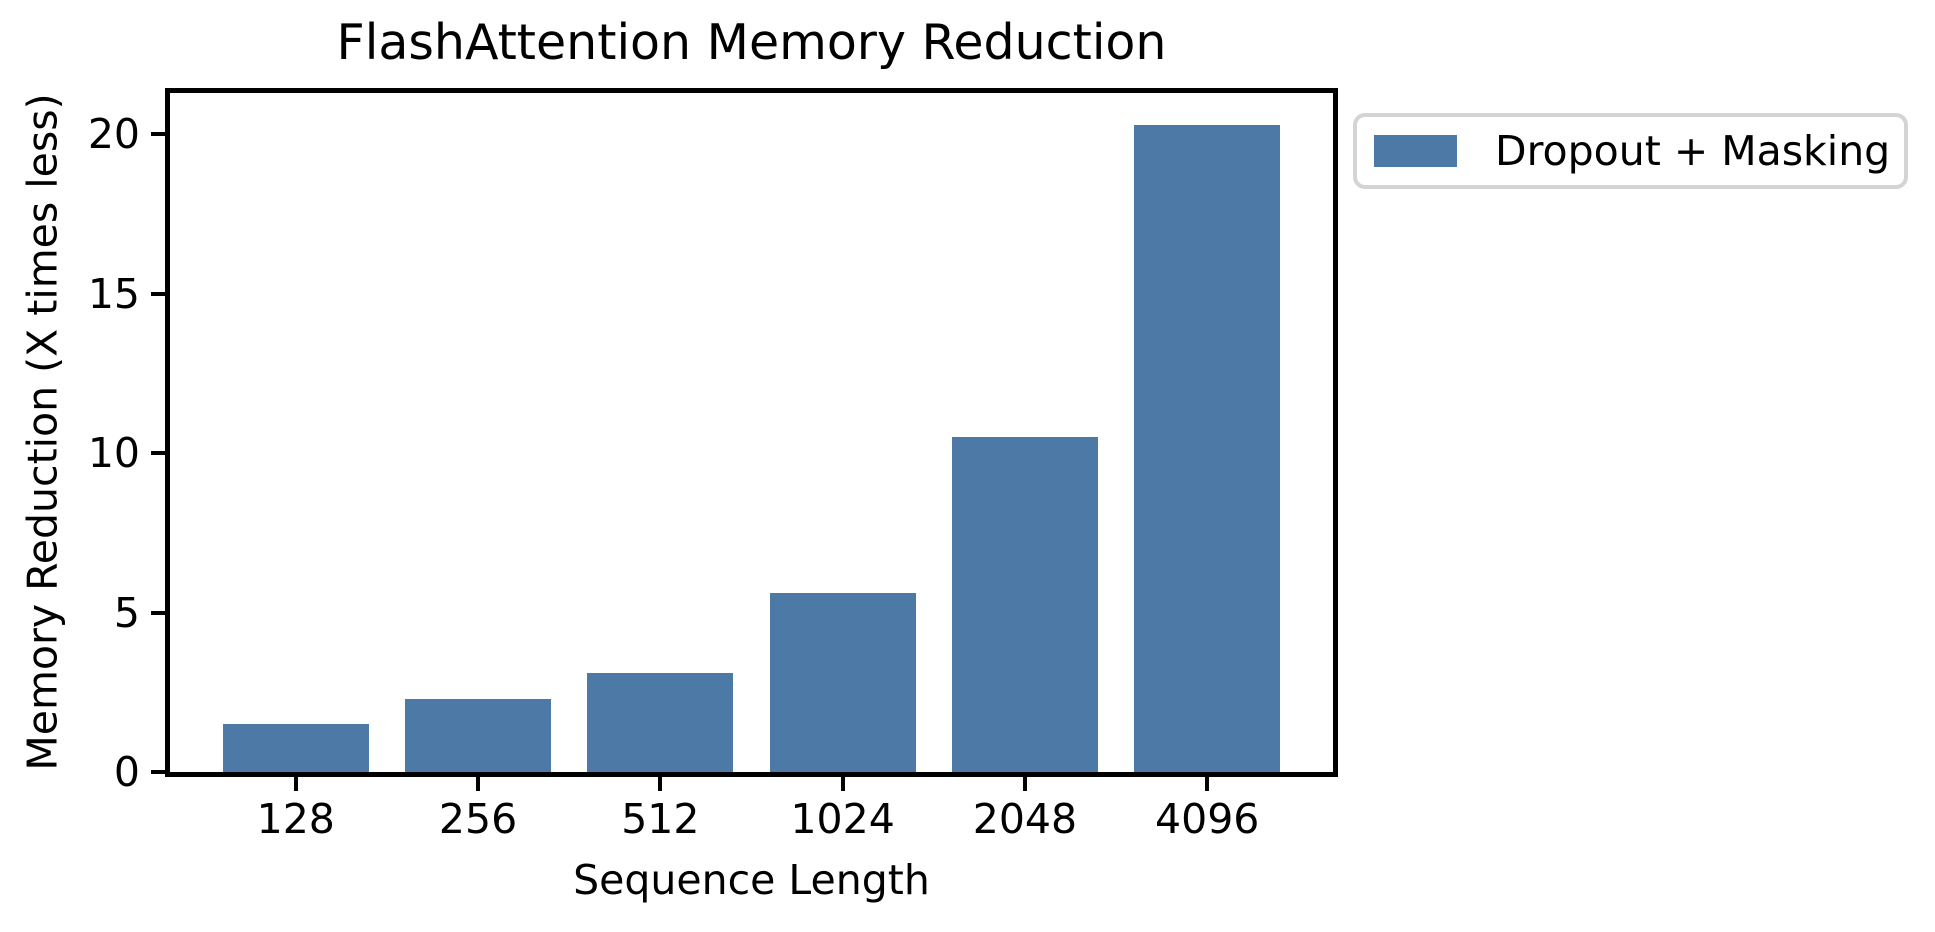  Describe the element at coordinates (1025, 604) in the screenshot. I see `bar-2048` at that location.